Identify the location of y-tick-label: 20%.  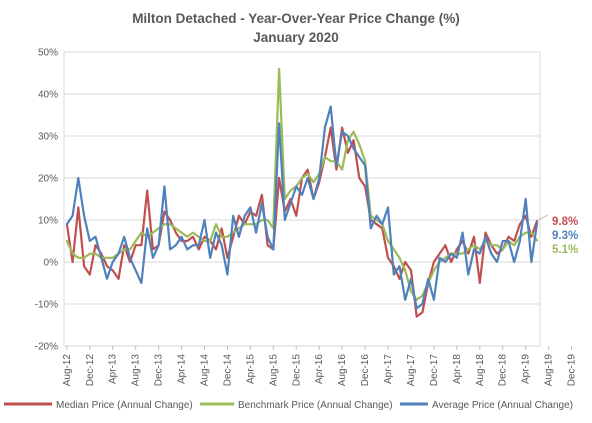
(48, 179).